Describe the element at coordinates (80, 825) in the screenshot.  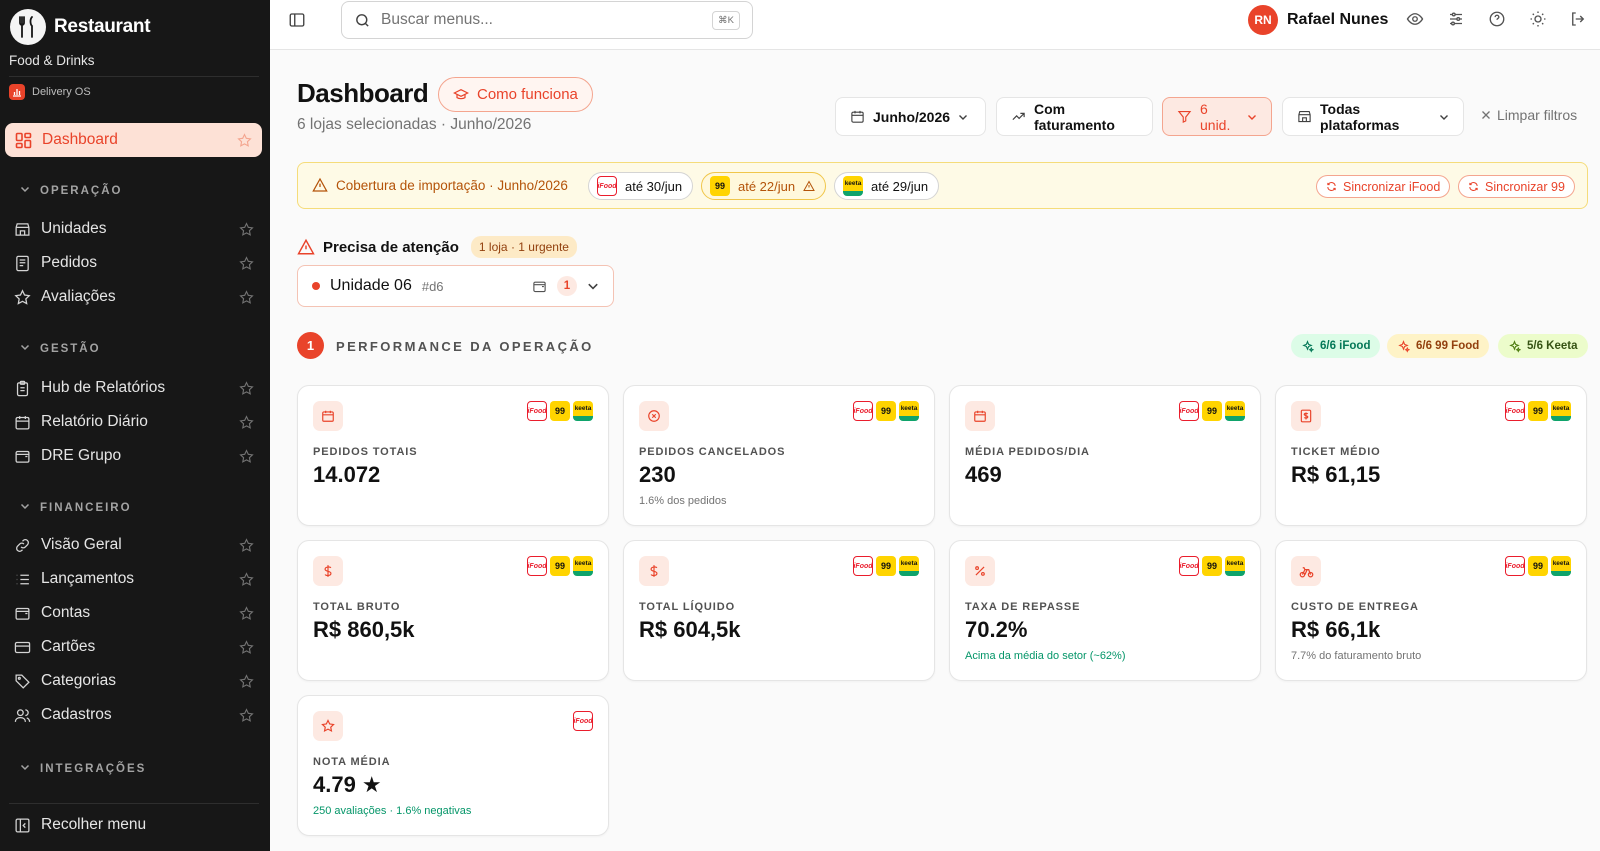
I see `collapse-menu-button: Recolher menu` at that location.